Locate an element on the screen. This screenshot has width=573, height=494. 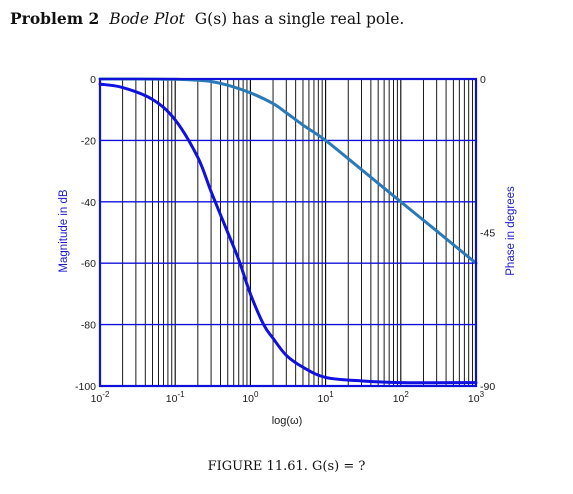
x-tick-label: 10¹ is located at coordinates (326, 397).